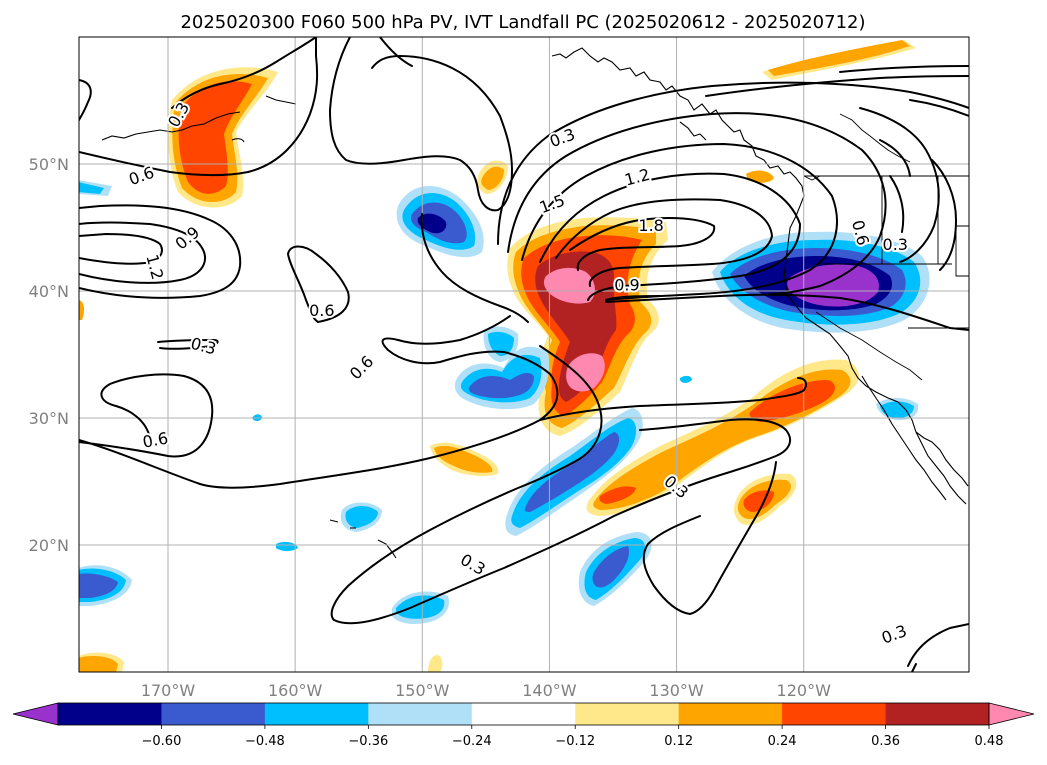  Describe the element at coordinates (804, 690) in the screenshot. I see `lon-tick-label: 120°W` at that location.